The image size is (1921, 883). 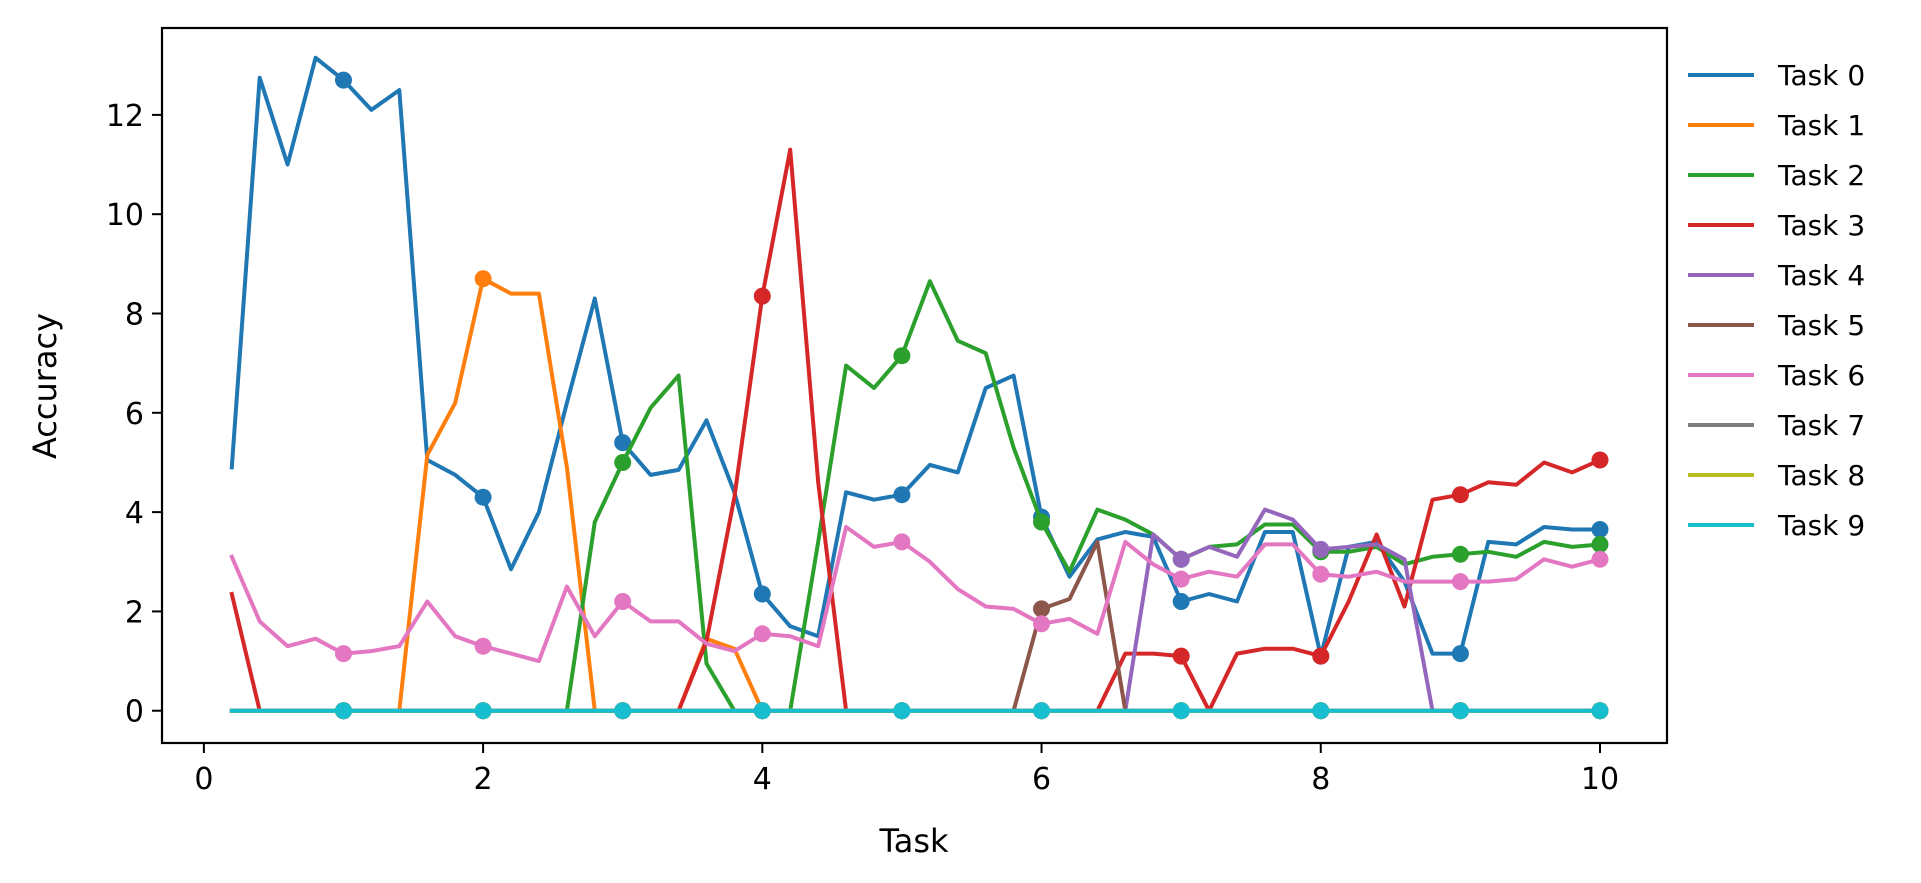 I want to click on x-tick-label: 6, so click(x=1041, y=779).